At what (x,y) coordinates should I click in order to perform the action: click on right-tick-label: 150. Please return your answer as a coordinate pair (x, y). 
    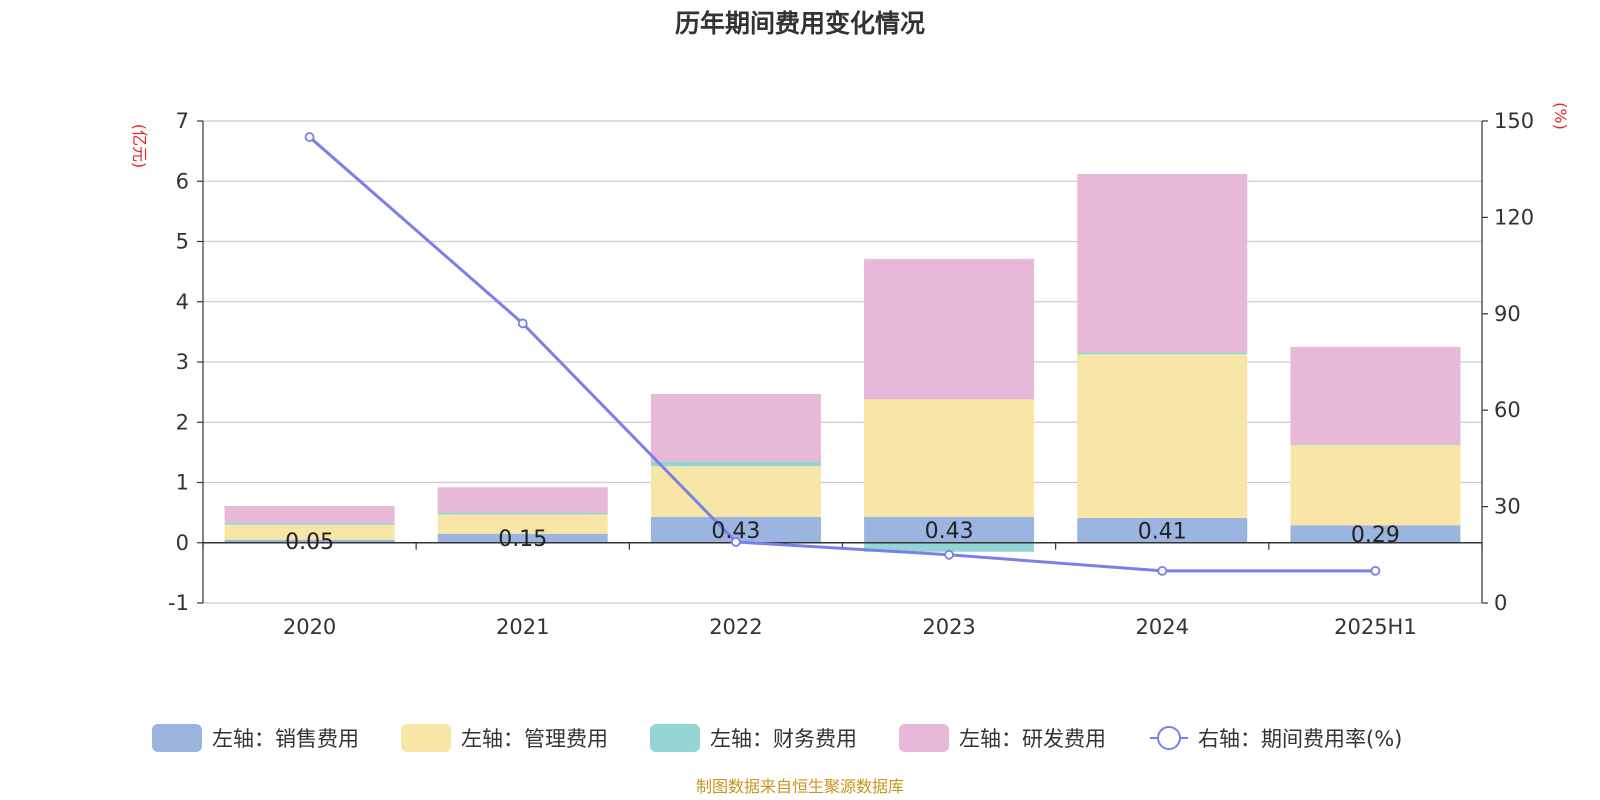
    Looking at the image, I should click on (1514, 121).